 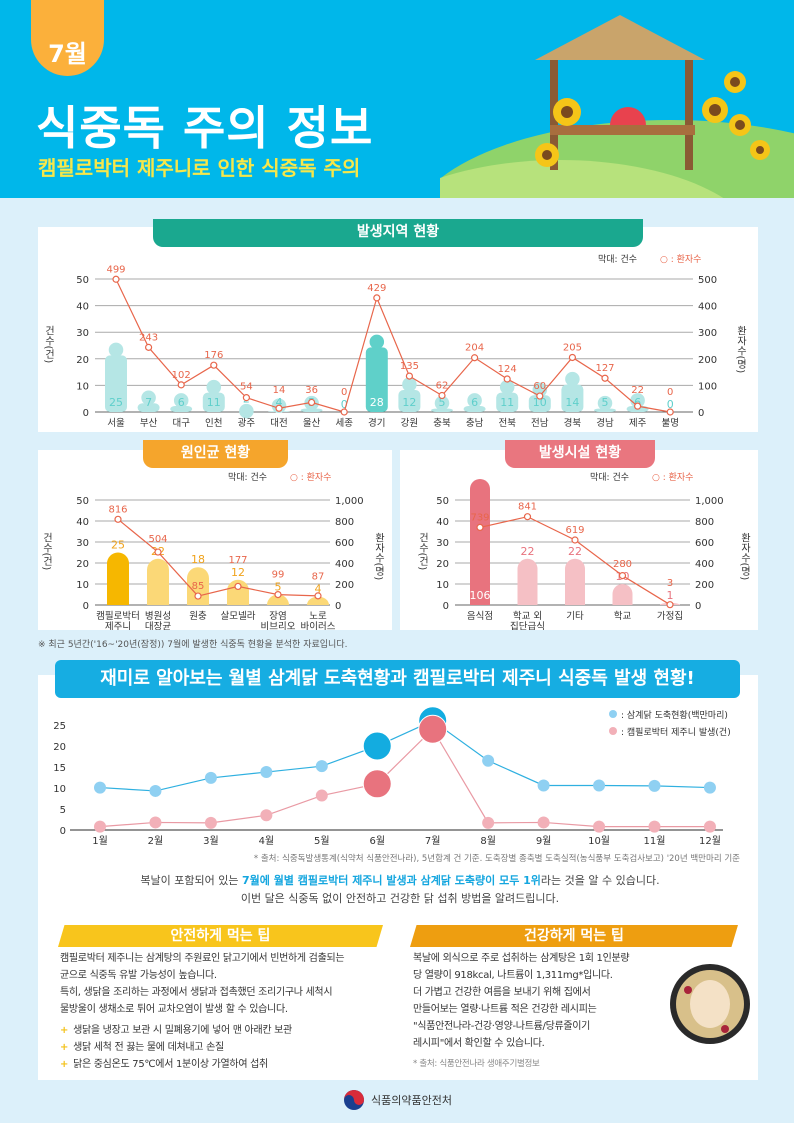 I want to click on patients-value-label: 0, so click(x=344, y=392).